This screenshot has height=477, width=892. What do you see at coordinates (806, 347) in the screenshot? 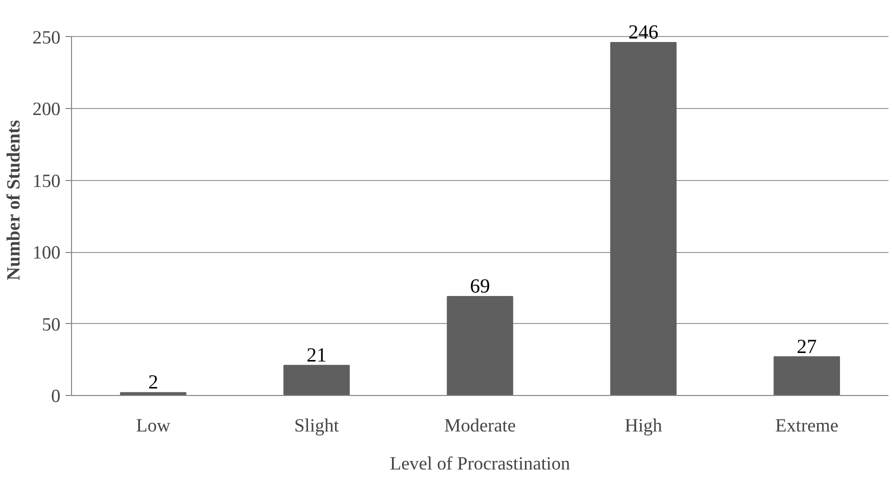
I see `data-label: 27` at bounding box center [806, 347].